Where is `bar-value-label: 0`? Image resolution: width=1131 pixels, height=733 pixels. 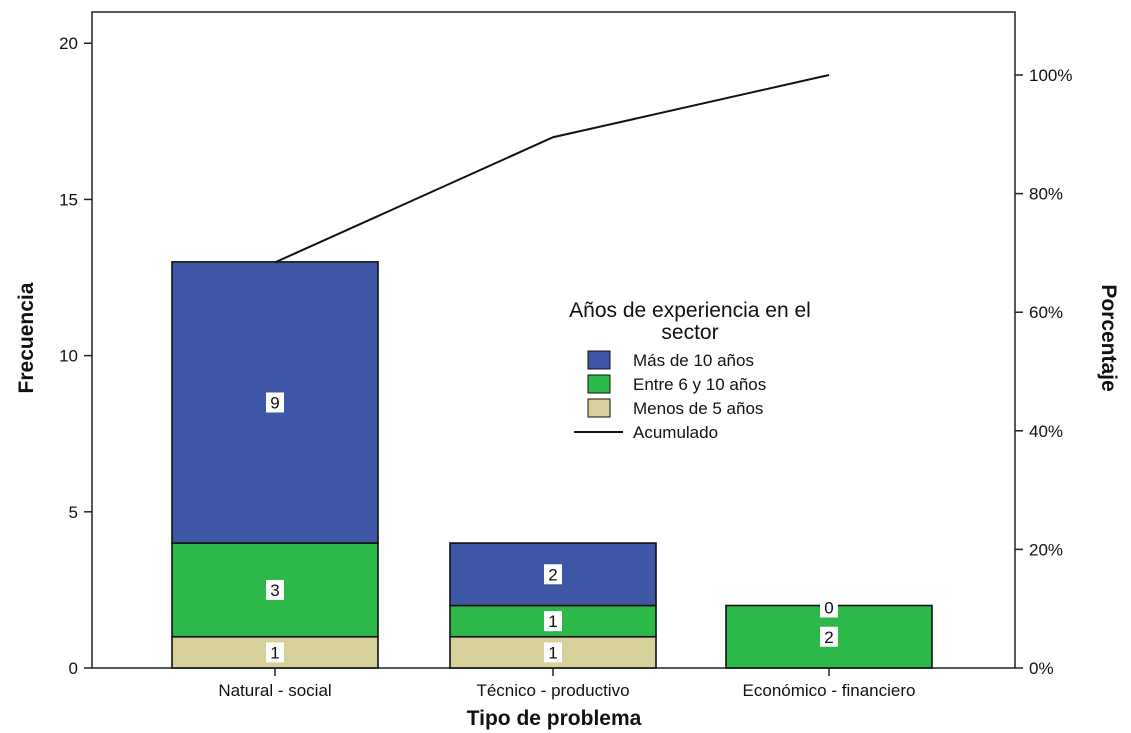
bar-value-label: 0 is located at coordinates (828, 608).